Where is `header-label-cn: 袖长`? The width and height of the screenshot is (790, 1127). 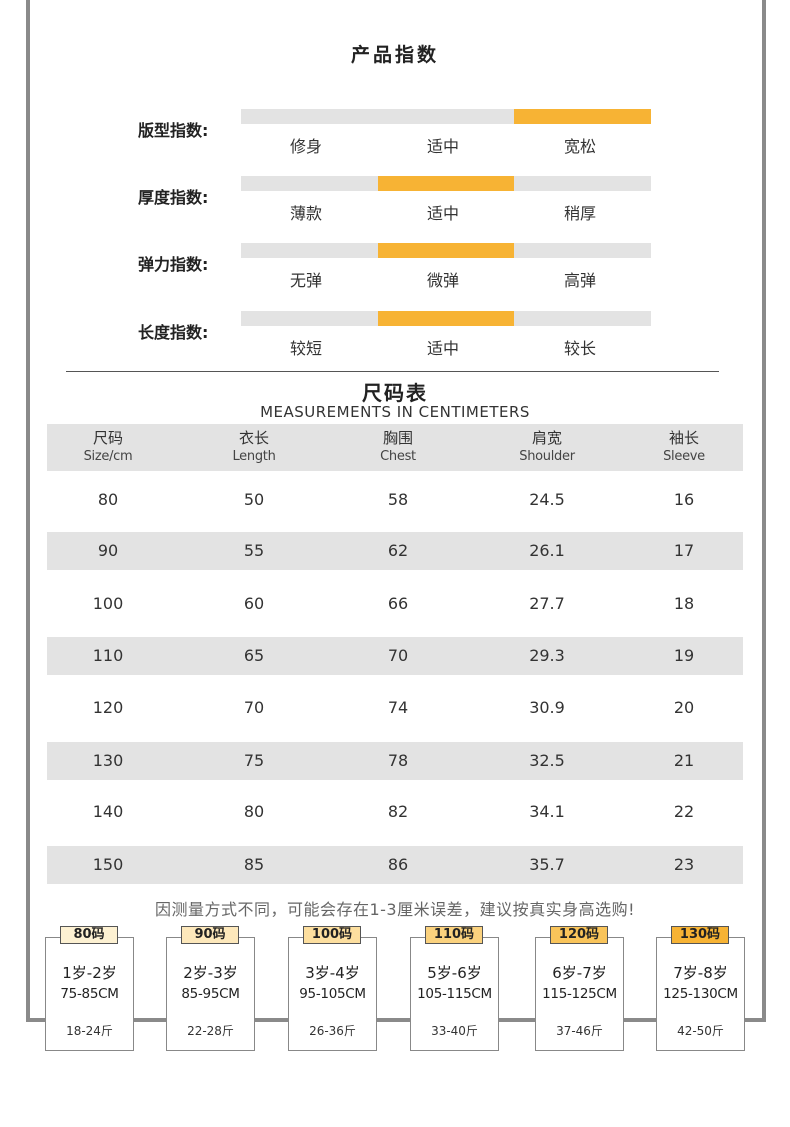 header-label-cn: 袖长 is located at coordinates (683, 438).